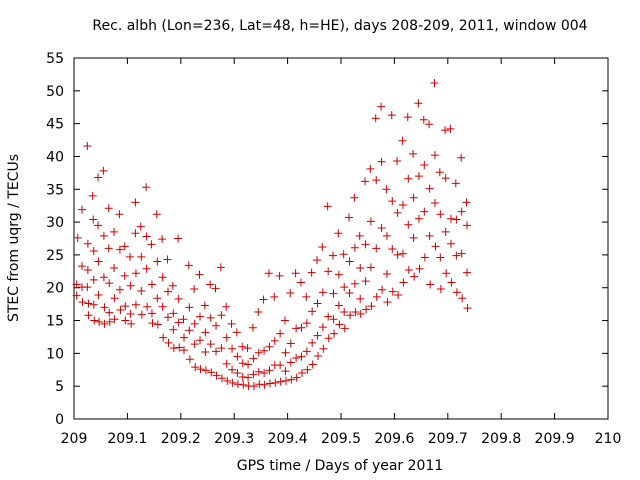 This screenshot has height=480, width=640. What do you see at coordinates (181, 439) in the screenshot?
I see `x-tick-label: 209.2` at bounding box center [181, 439].